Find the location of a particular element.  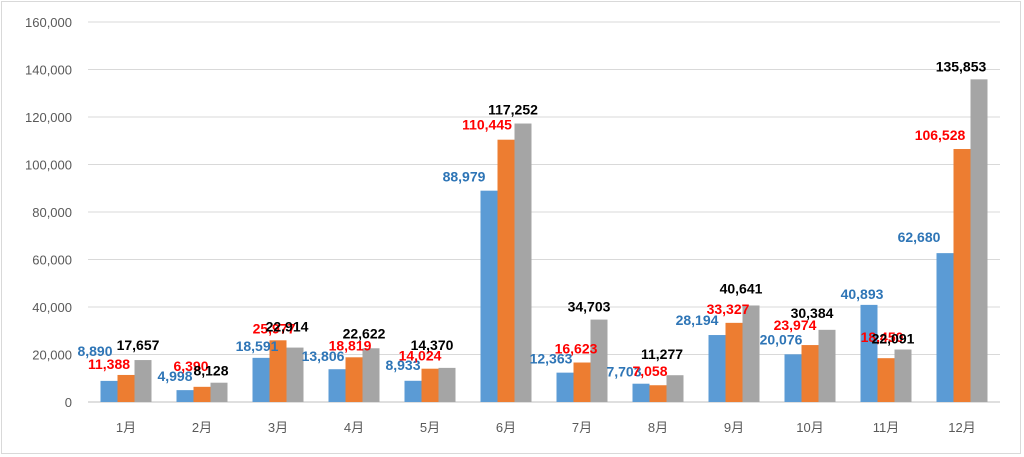

data-label: 11,388 is located at coordinates (109, 364).